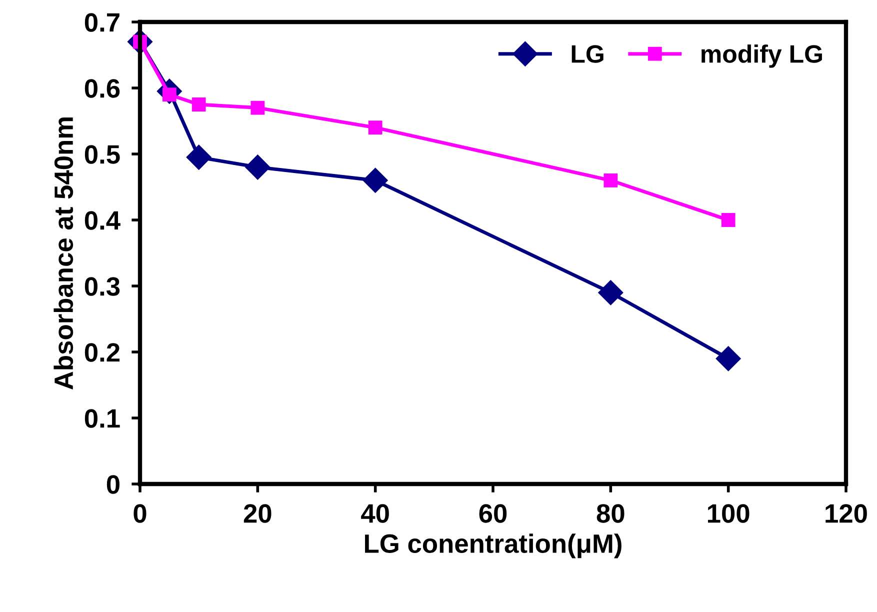 Image resolution: width=877 pixels, height=612 pixels. I want to click on y-tick-label: 0.3, so click(102, 286).